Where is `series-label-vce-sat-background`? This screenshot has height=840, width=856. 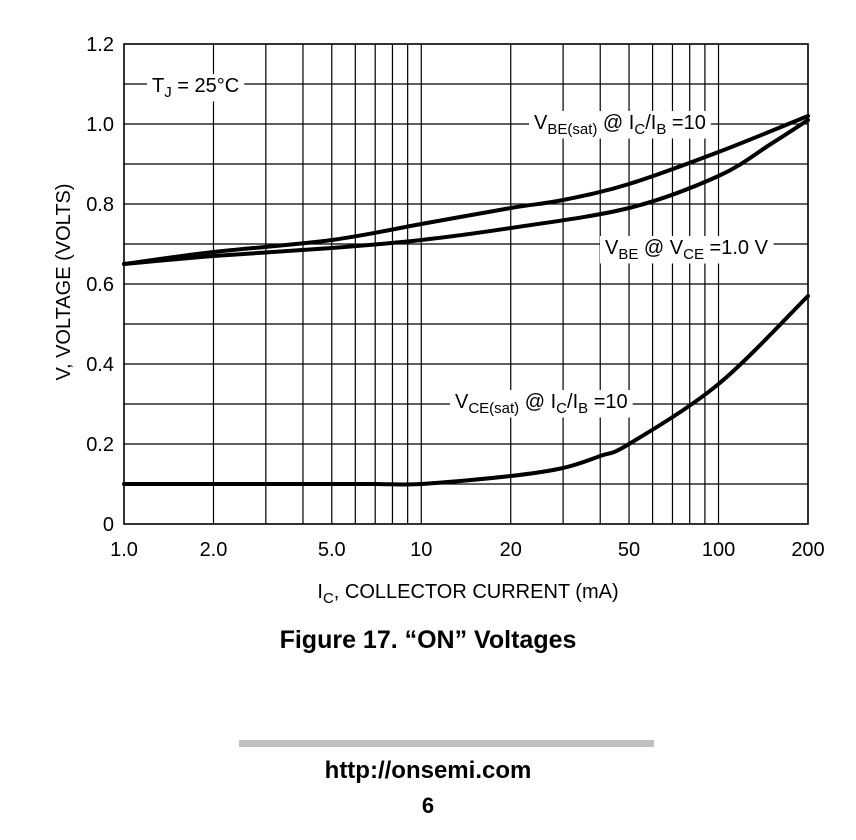 series-label-vce-sat-background is located at coordinates (541, 404).